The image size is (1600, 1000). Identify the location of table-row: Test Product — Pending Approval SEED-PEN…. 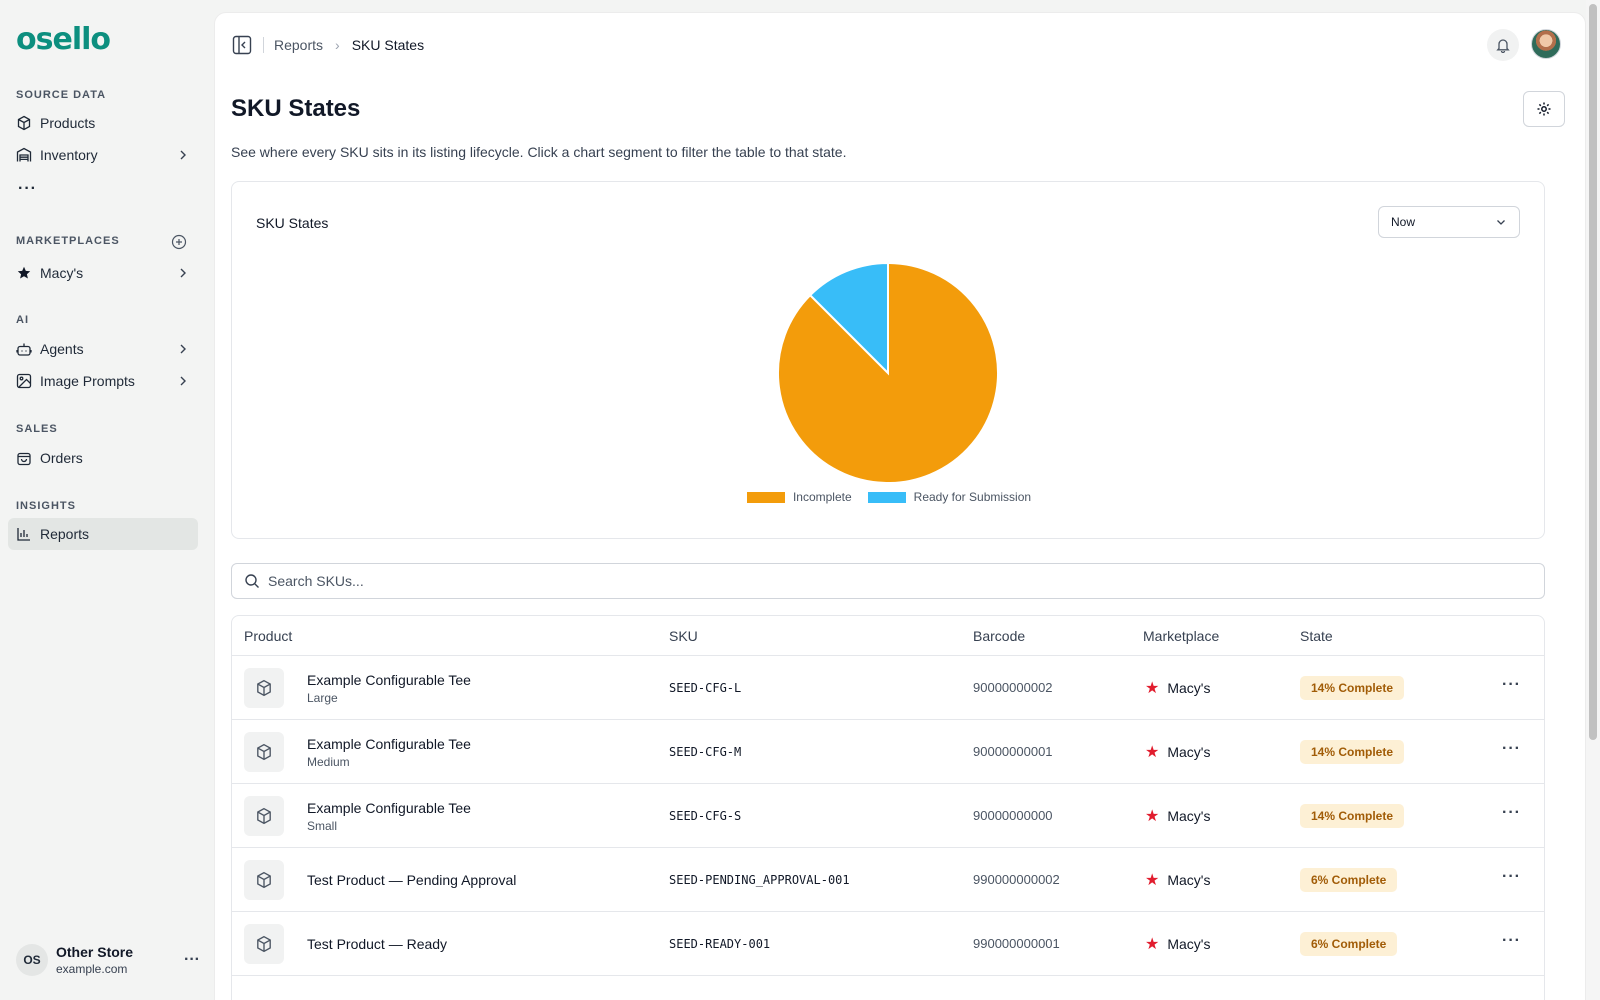
(888, 880).